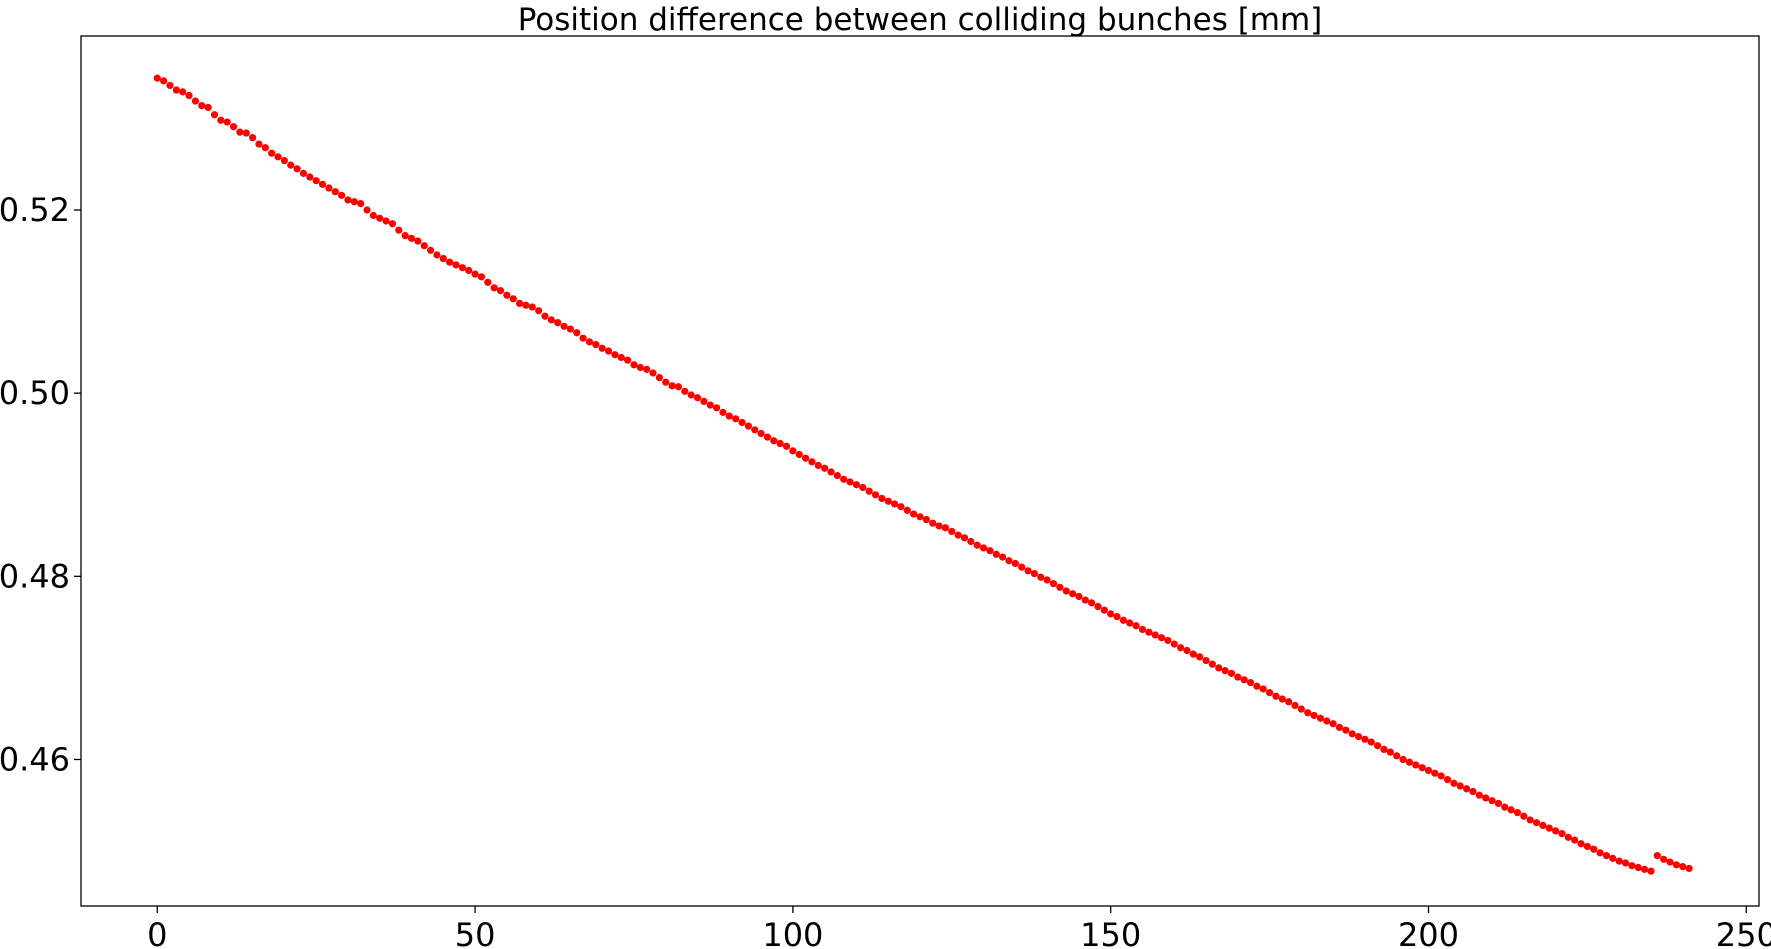 The height and width of the screenshot is (949, 1771). I want to click on y-axis: 0.46 0.48 0.50 0.52, so click(40, 484).